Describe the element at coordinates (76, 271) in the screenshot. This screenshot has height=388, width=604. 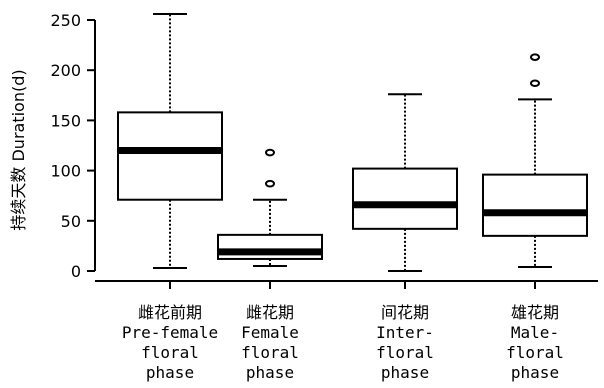
I see `y-tick-label: 0` at that location.